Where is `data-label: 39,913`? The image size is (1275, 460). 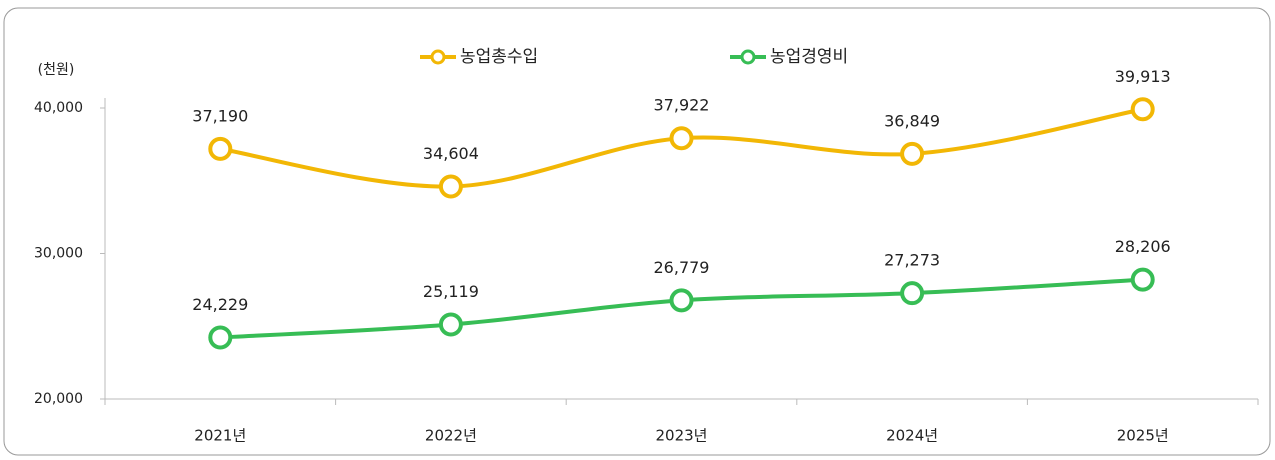
data-label: 39,913 is located at coordinates (1143, 76).